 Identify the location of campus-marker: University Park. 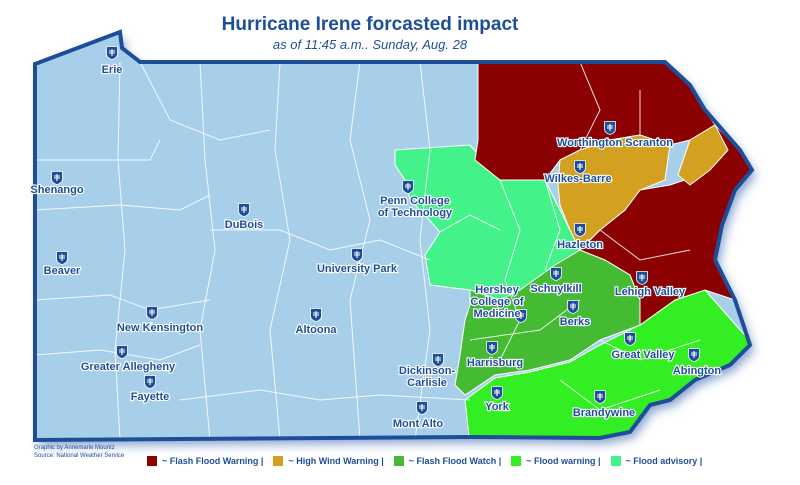
(357, 262).